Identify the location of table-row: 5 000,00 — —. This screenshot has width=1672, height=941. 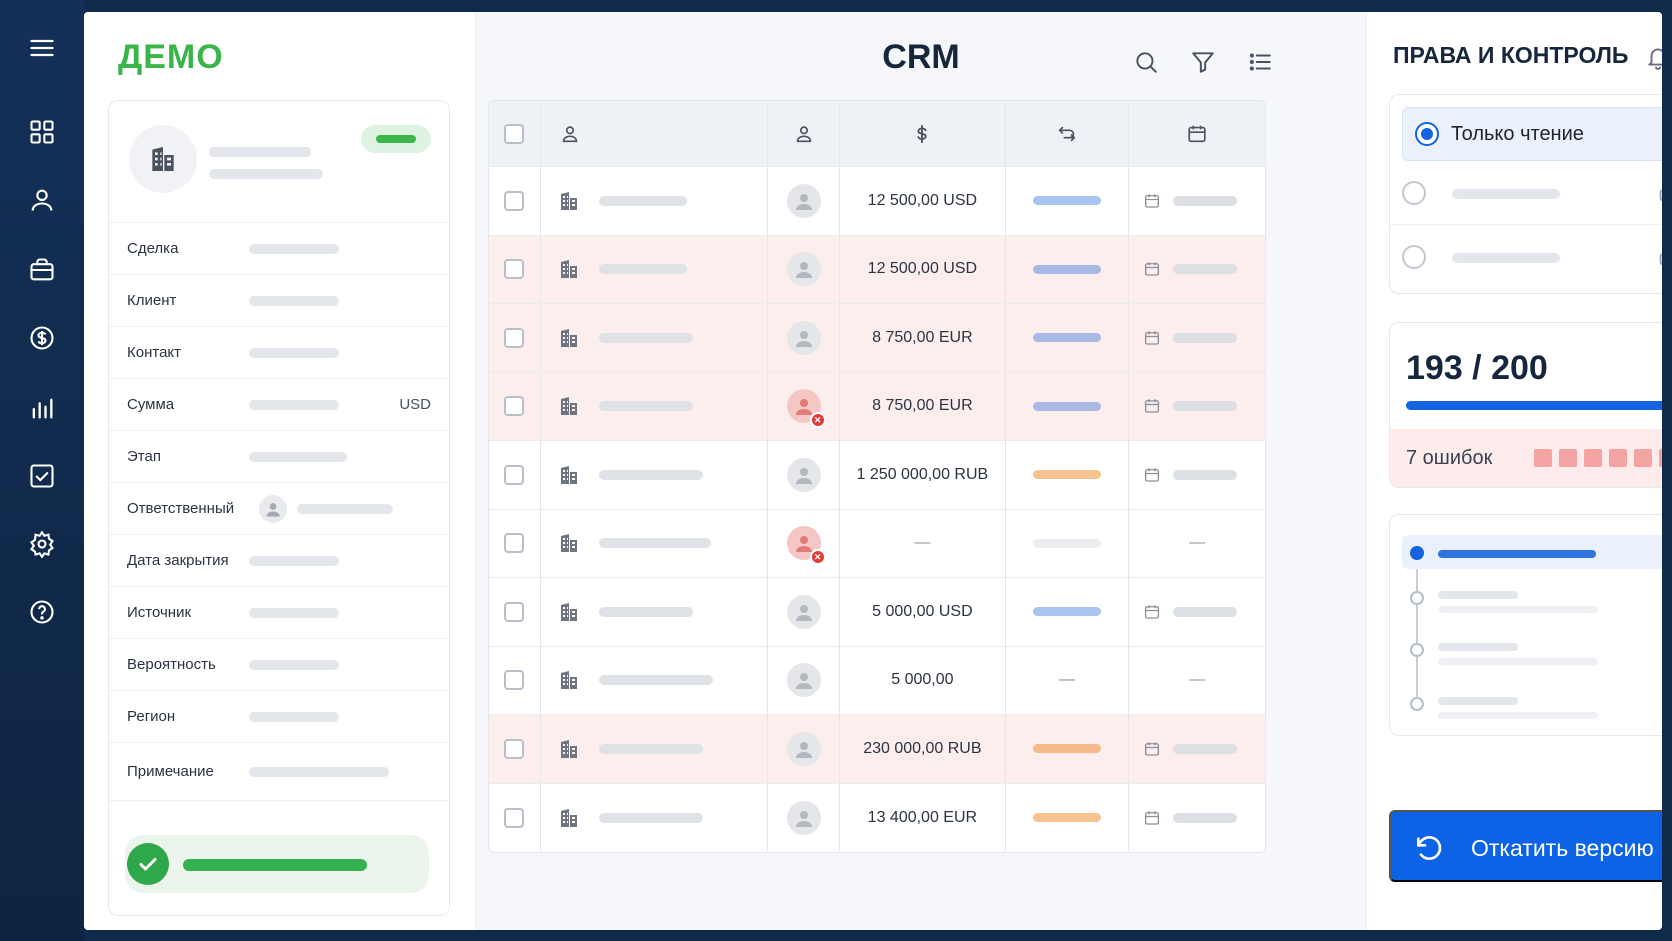
(877, 680).